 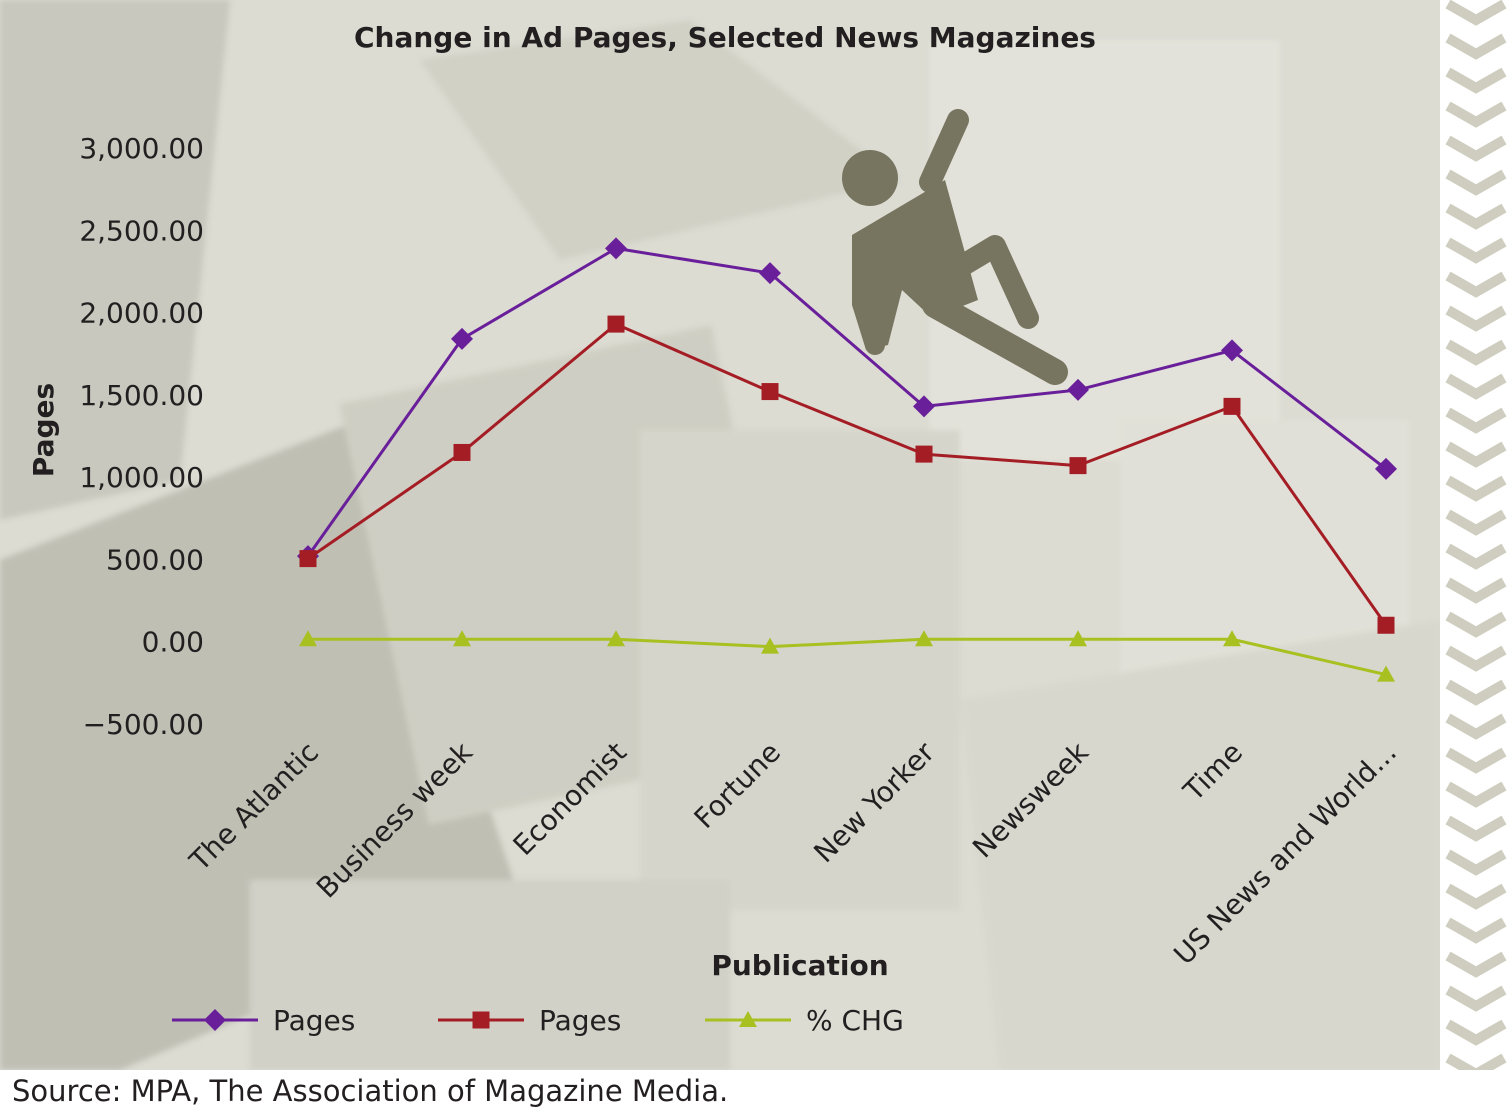 I want to click on chevron-border, so click(x=1476, y=535).